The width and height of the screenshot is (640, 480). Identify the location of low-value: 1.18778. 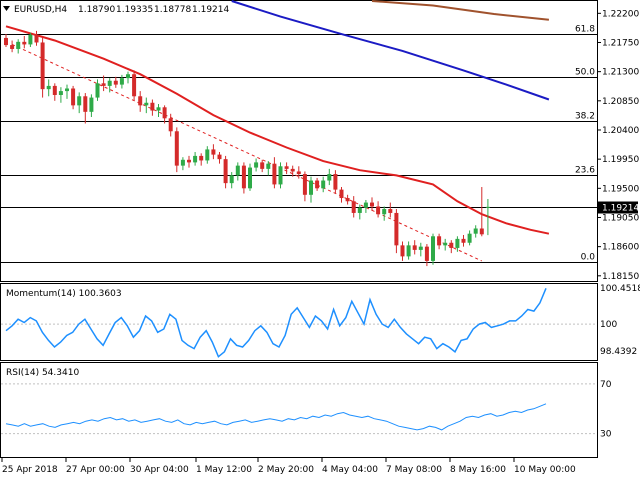
(172, 10).